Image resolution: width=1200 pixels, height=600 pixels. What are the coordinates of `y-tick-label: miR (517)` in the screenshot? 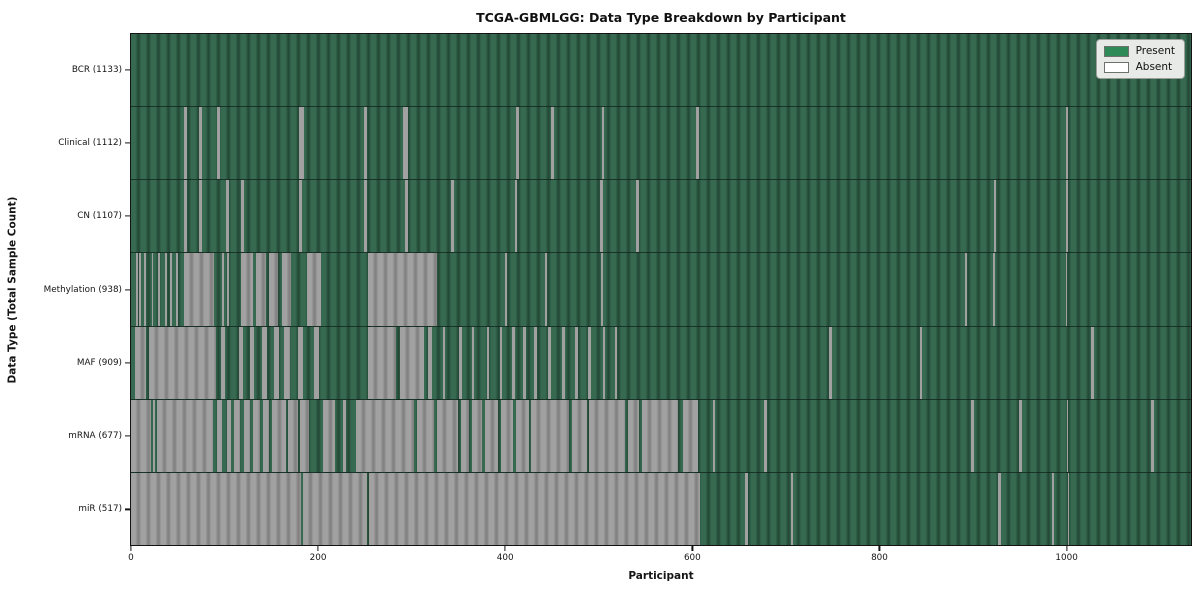 It's located at (100, 509).